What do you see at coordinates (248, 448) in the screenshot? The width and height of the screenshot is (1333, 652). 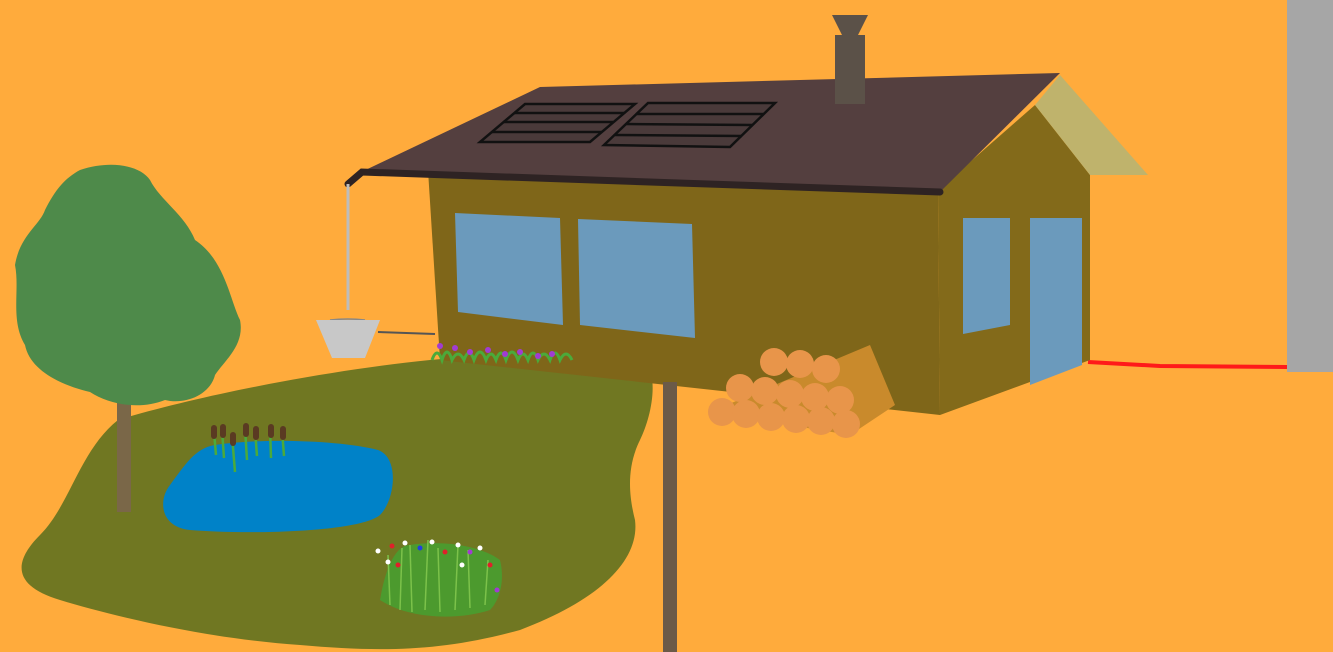 I see `cattail-icon` at bounding box center [248, 448].